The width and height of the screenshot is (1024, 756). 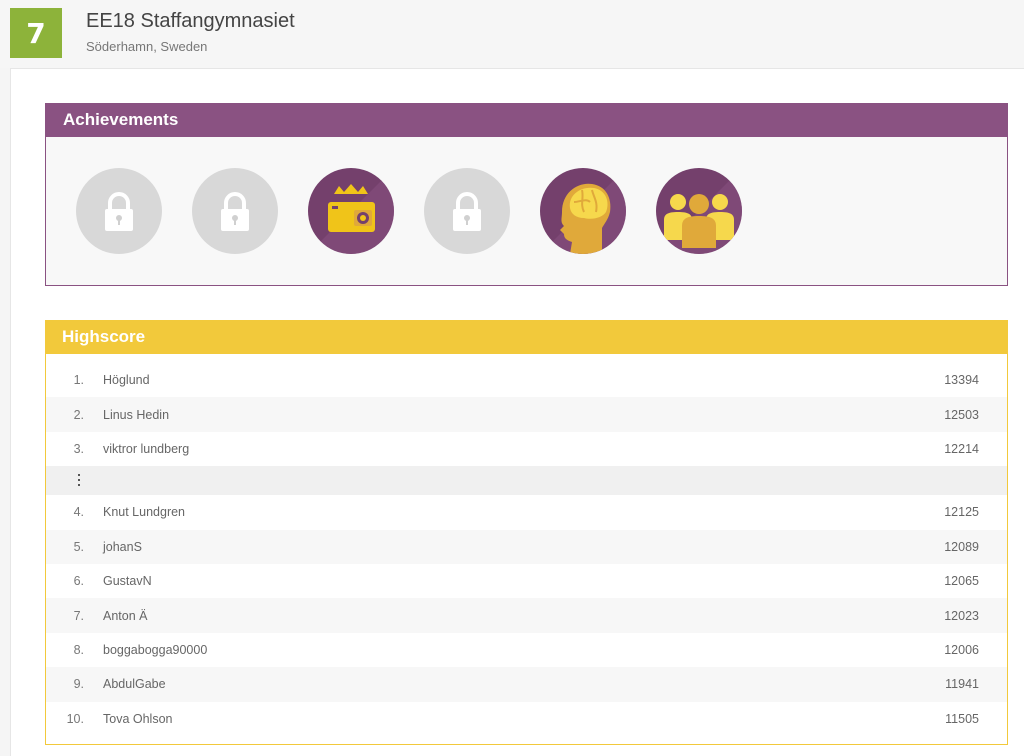 What do you see at coordinates (961, 615) in the screenshot?
I see `row-score: 12023` at bounding box center [961, 615].